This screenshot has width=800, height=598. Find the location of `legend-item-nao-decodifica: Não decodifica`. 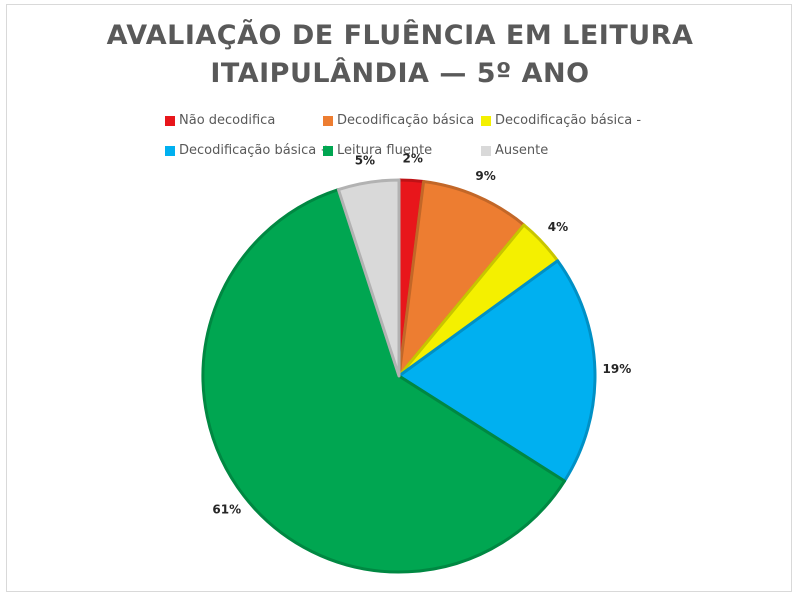

legend-item-nao-decodifica: Não decodifica is located at coordinates (220, 120).